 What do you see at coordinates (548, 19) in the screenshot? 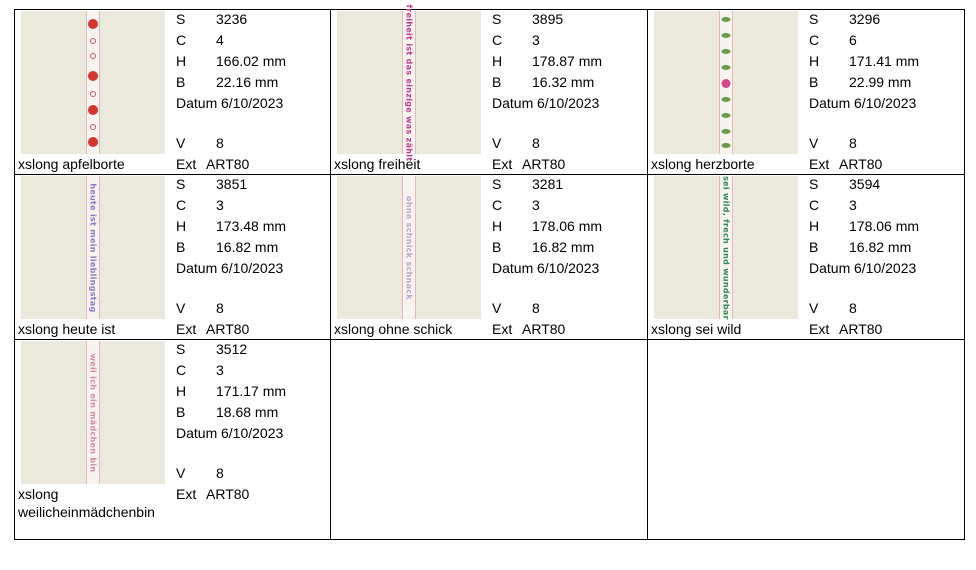
I see `stitches-value: 3895` at bounding box center [548, 19].